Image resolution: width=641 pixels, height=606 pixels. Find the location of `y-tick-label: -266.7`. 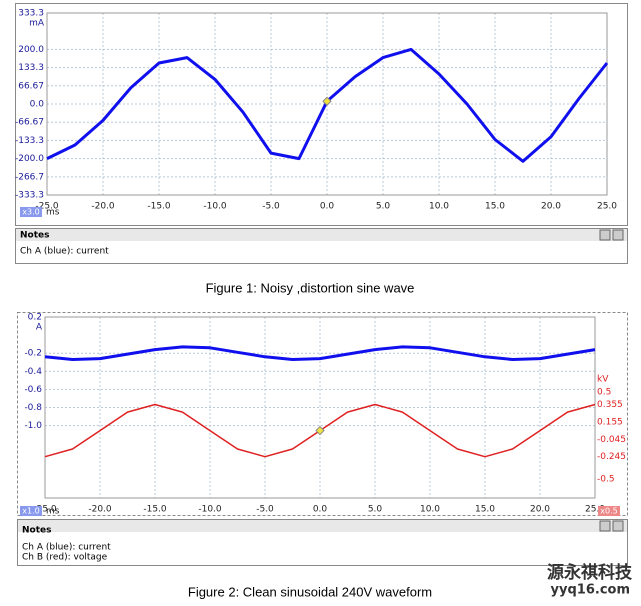

y-tick-label: -266.7 is located at coordinates (29, 177).